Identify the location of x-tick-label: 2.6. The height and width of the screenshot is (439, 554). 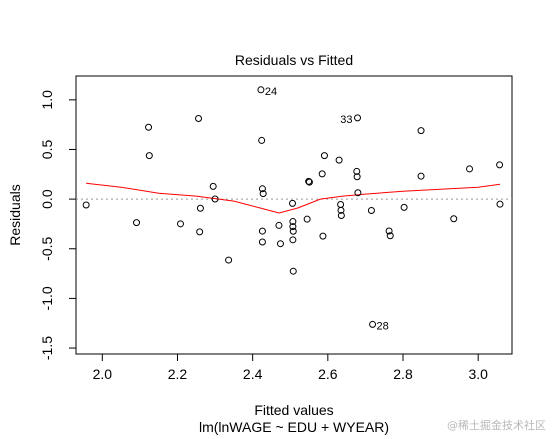
(328, 374).